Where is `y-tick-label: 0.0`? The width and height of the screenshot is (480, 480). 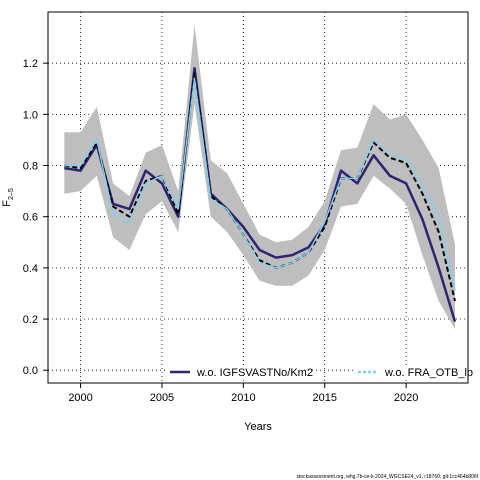 y-tick-label: 0.0 is located at coordinates (30, 371).